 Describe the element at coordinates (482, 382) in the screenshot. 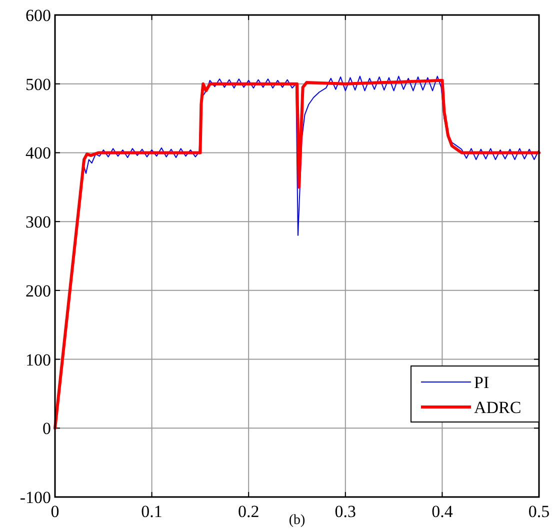

I see `legend-label: PI` at that location.